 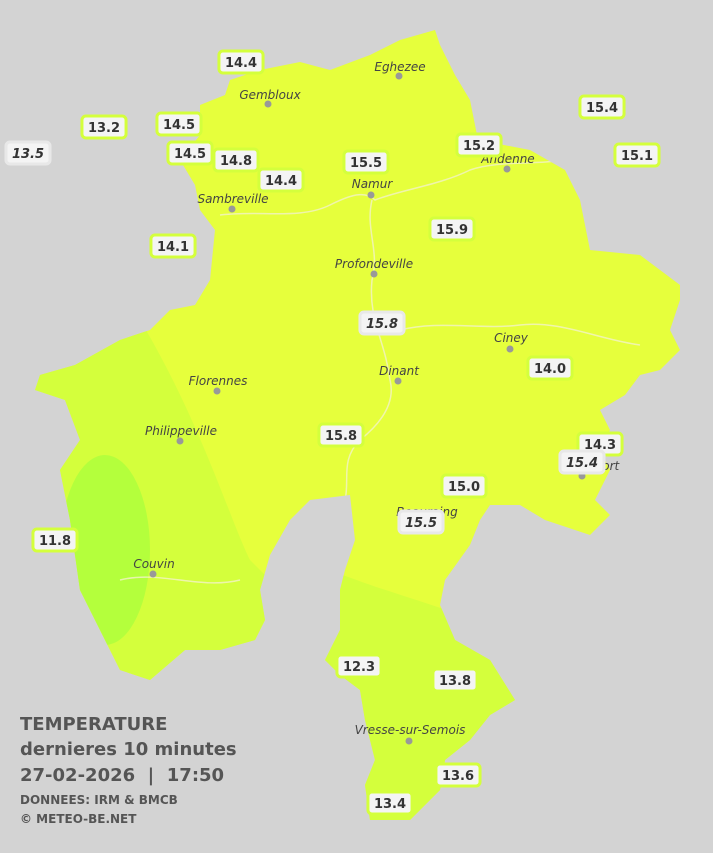 I want to click on station-value: 15.1, so click(x=637, y=156).